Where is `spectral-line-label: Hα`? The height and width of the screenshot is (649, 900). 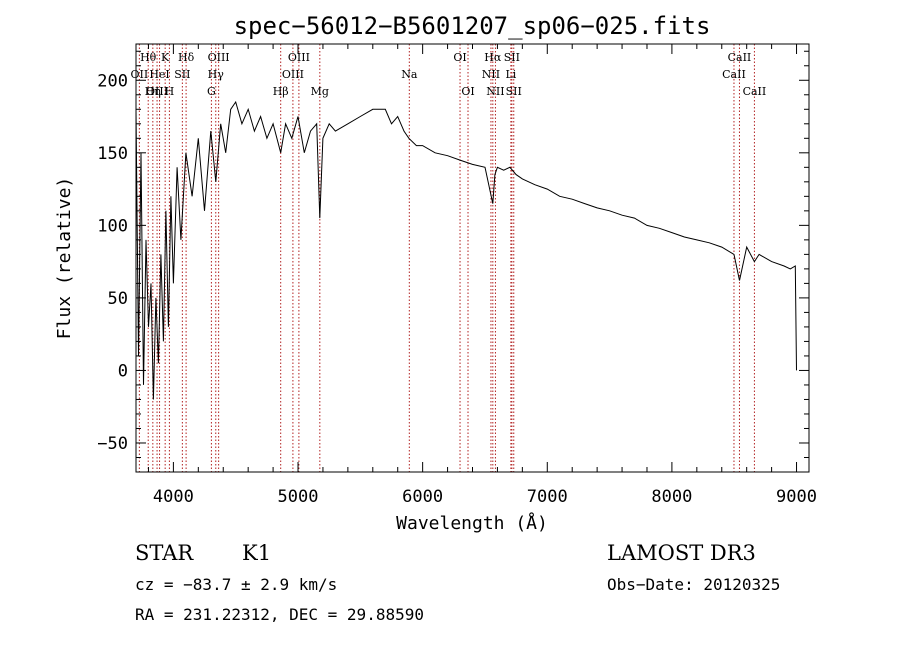
spectral-line-label: Hα is located at coordinates (493, 57).